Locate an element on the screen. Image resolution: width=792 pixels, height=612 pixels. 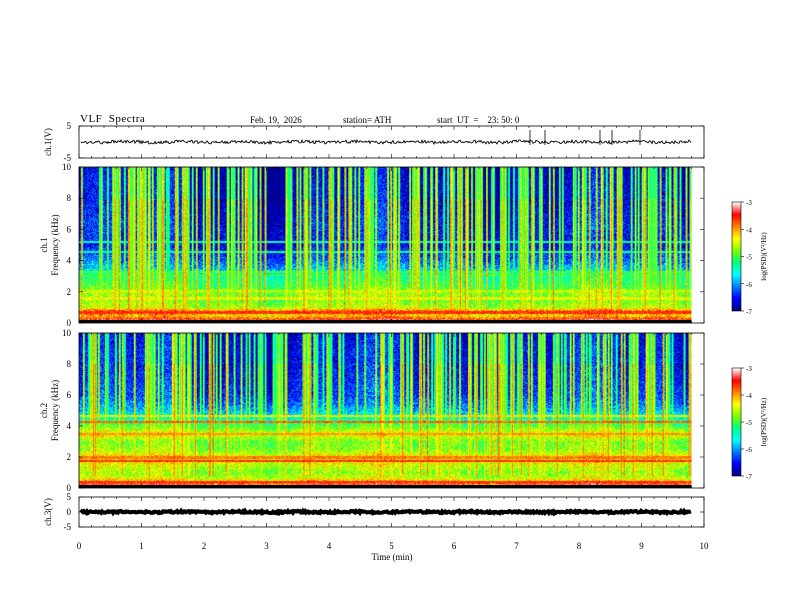
x-tick-label: 0 is located at coordinates (79, 546).